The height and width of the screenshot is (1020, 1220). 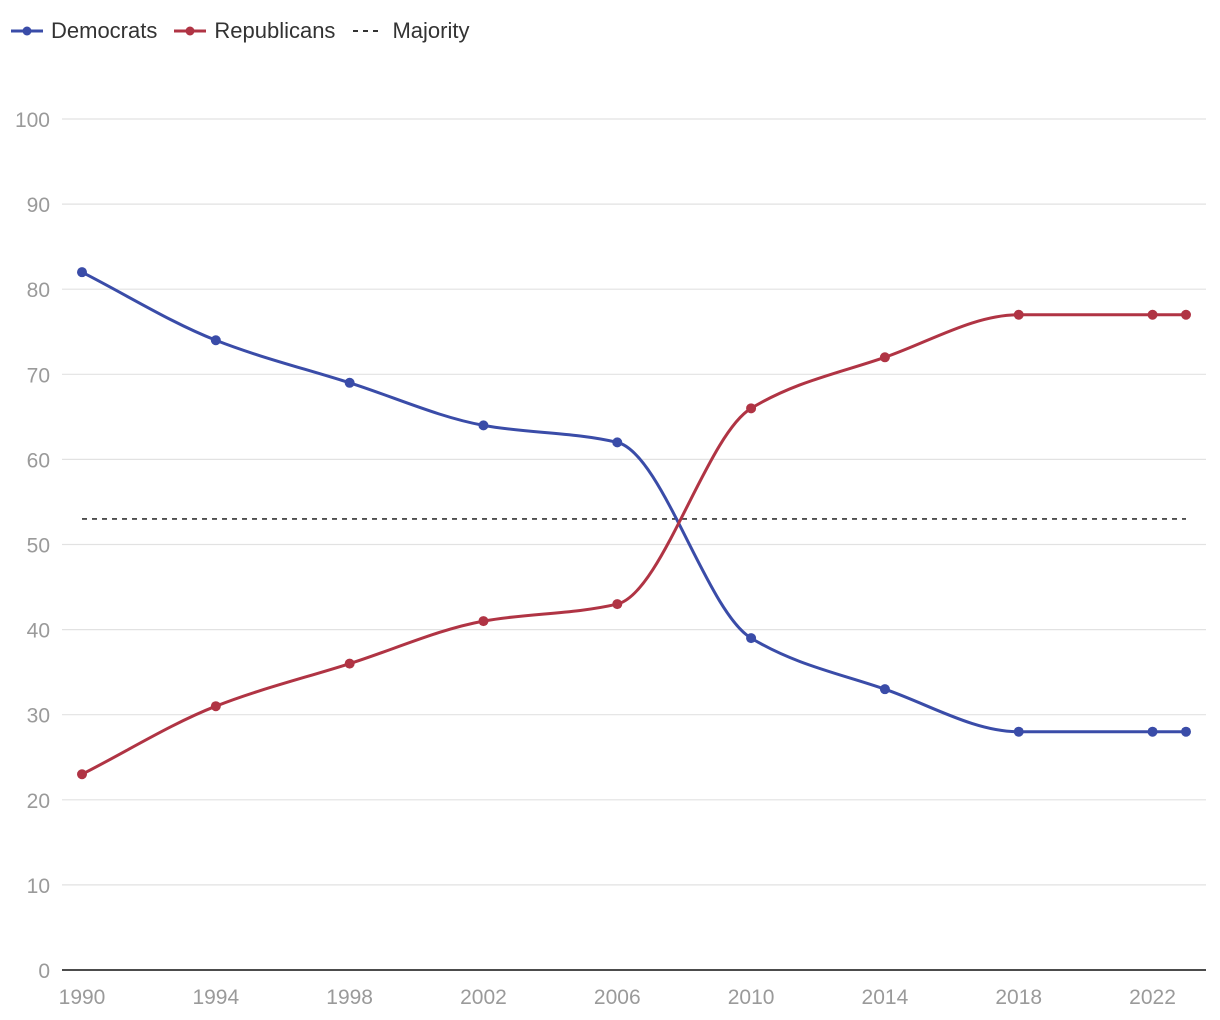 I want to click on legend-swatch-majority, so click(x=368, y=31).